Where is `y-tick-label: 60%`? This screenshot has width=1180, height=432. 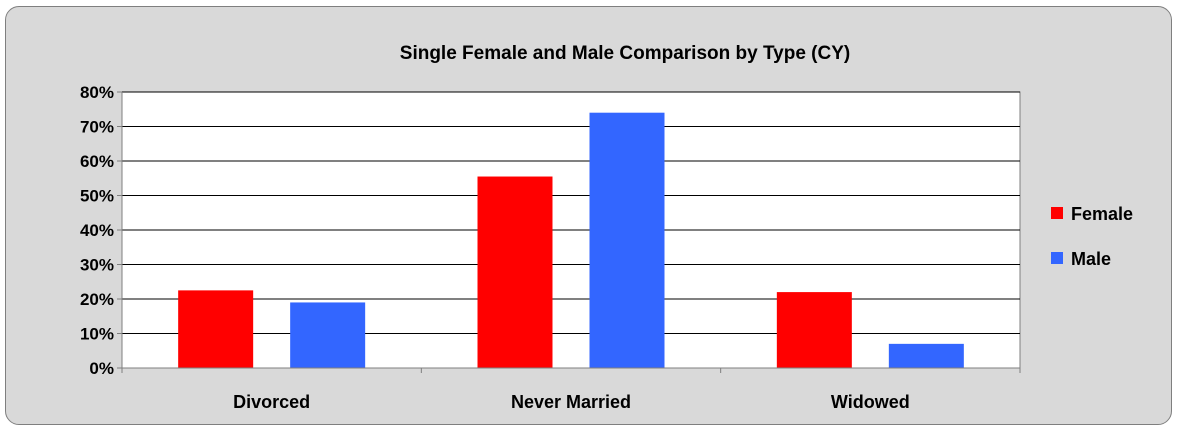 y-tick-label: 60% is located at coordinates (97, 161).